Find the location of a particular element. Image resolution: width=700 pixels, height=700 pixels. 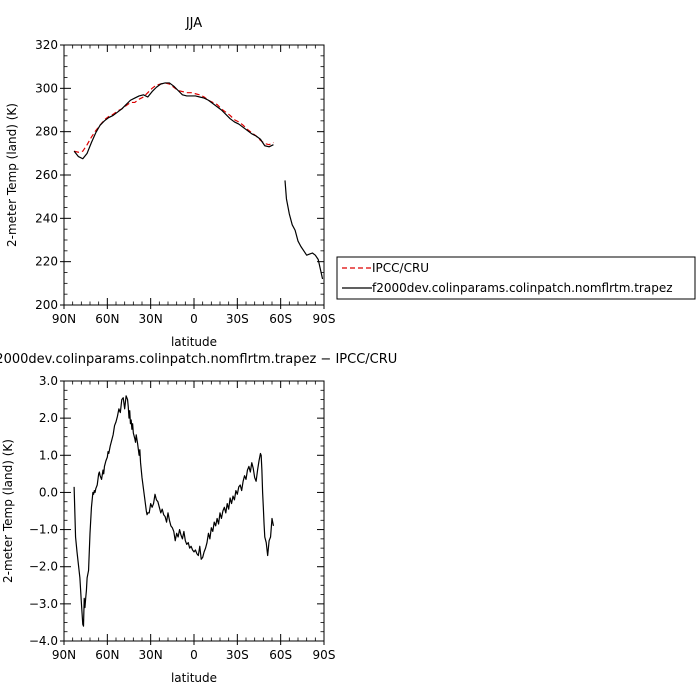

top-plot-frame is located at coordinates (194, 175).